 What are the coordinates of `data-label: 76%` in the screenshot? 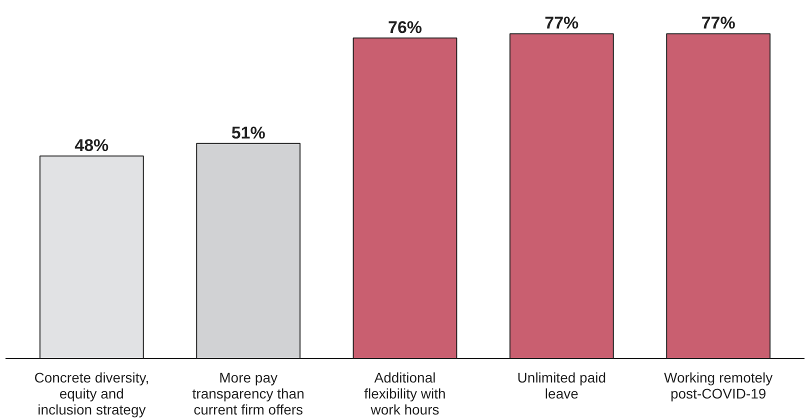 It's located at (405, 27).